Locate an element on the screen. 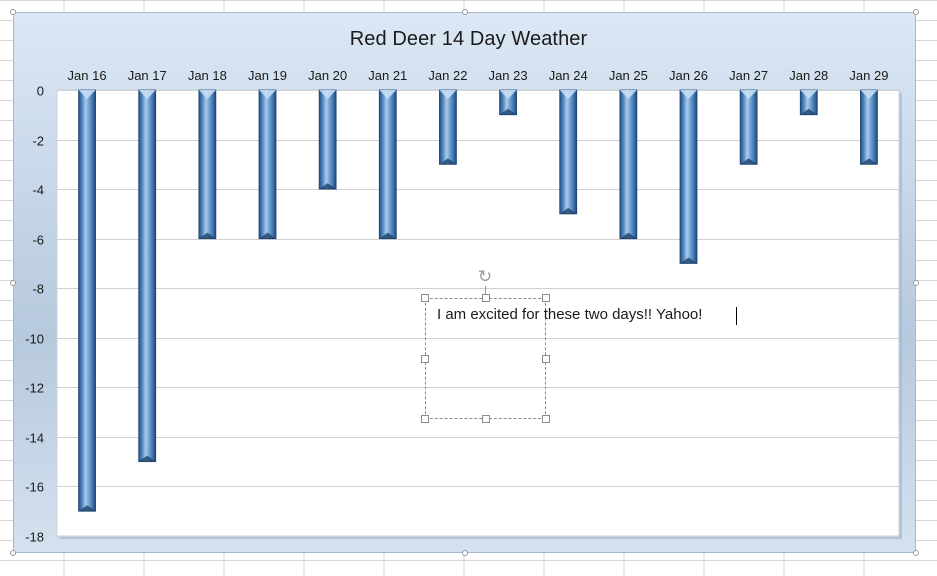 The image size is (937, 576). x-tick-label: Jan 24 is located at coordinates (568, 75).